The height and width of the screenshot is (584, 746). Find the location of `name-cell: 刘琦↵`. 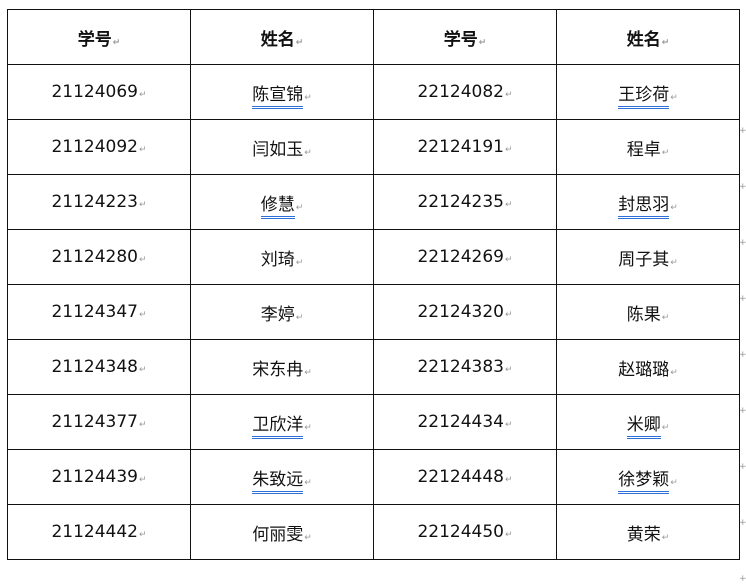

name-cell: 刘琦↵ is located at coordinates (282, 257).